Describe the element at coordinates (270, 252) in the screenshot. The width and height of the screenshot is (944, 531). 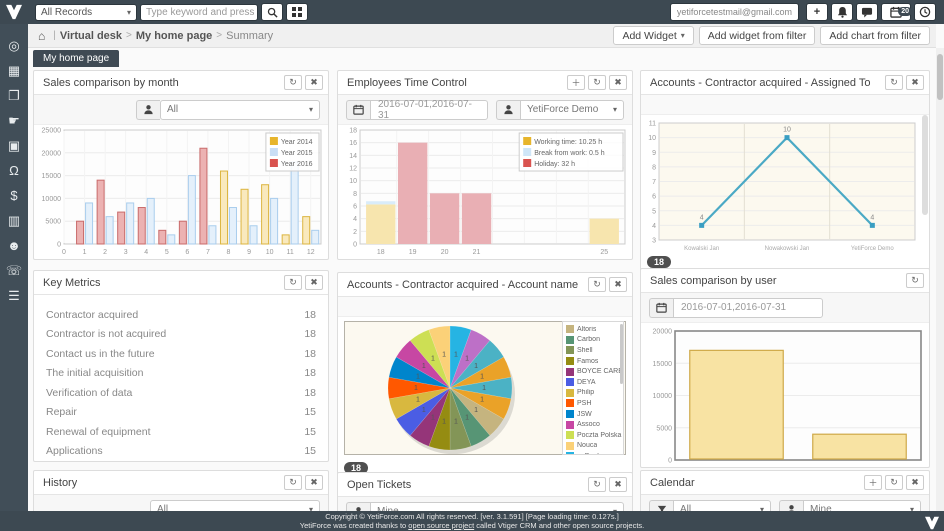
I see `svg-text: 10` at that location.